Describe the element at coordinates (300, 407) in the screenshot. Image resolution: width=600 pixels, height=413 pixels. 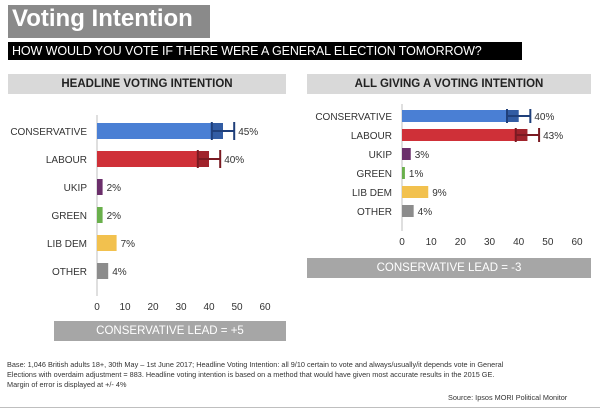
I see `divider` at that location.